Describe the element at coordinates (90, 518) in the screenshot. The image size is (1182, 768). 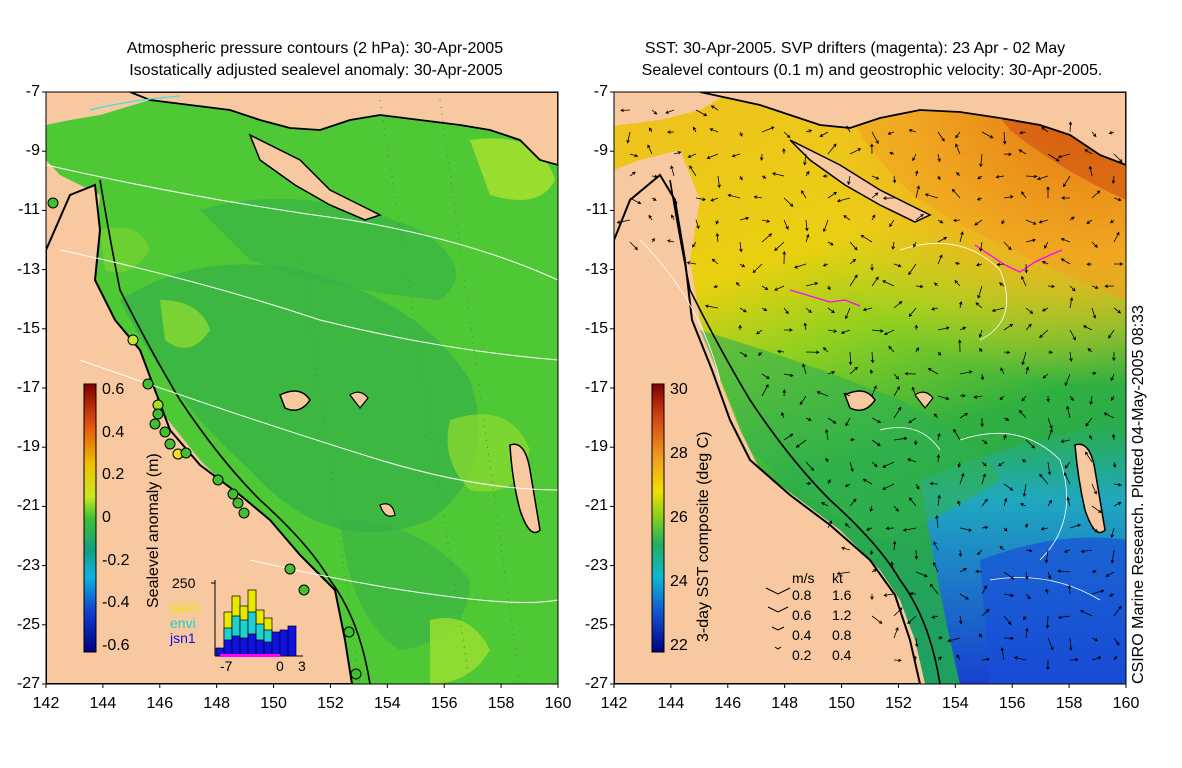
I see `left-colorbar` at that location.